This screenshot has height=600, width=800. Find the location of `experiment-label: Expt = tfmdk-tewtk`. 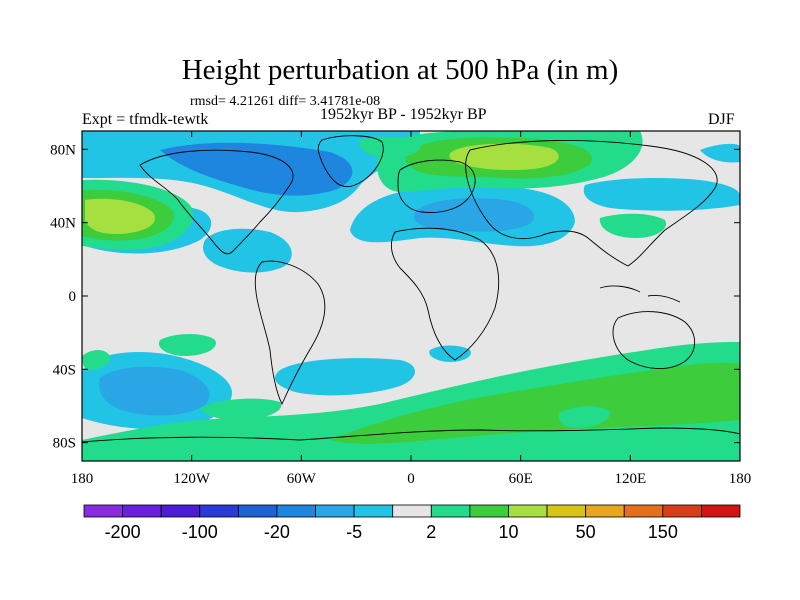

experiment-label: Expt = tfmdk-tewtk is located at coordinates (145, 119).